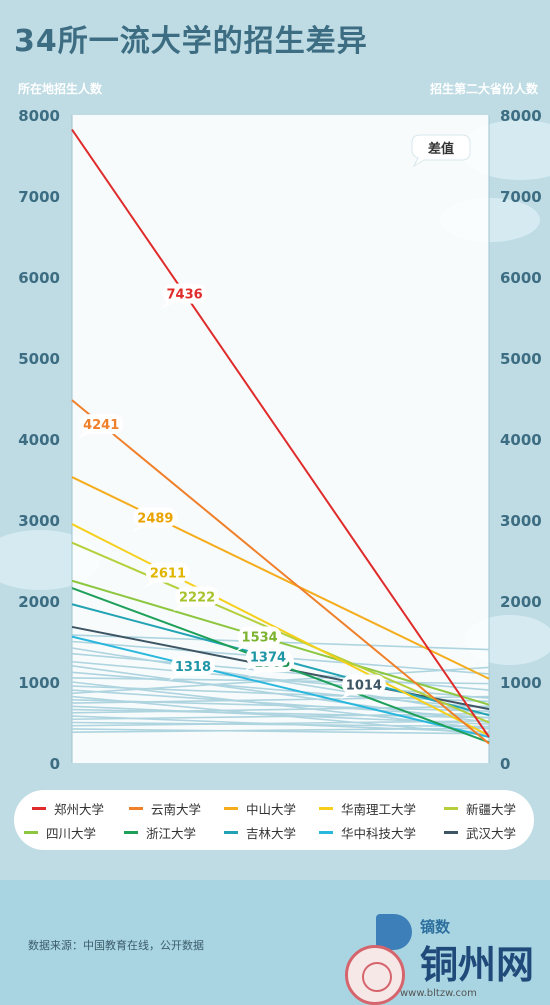 Image resolution: width=550 pixels, height=1005 pixels. I want to click on left-tick-label: 2000, so click(39, 602).